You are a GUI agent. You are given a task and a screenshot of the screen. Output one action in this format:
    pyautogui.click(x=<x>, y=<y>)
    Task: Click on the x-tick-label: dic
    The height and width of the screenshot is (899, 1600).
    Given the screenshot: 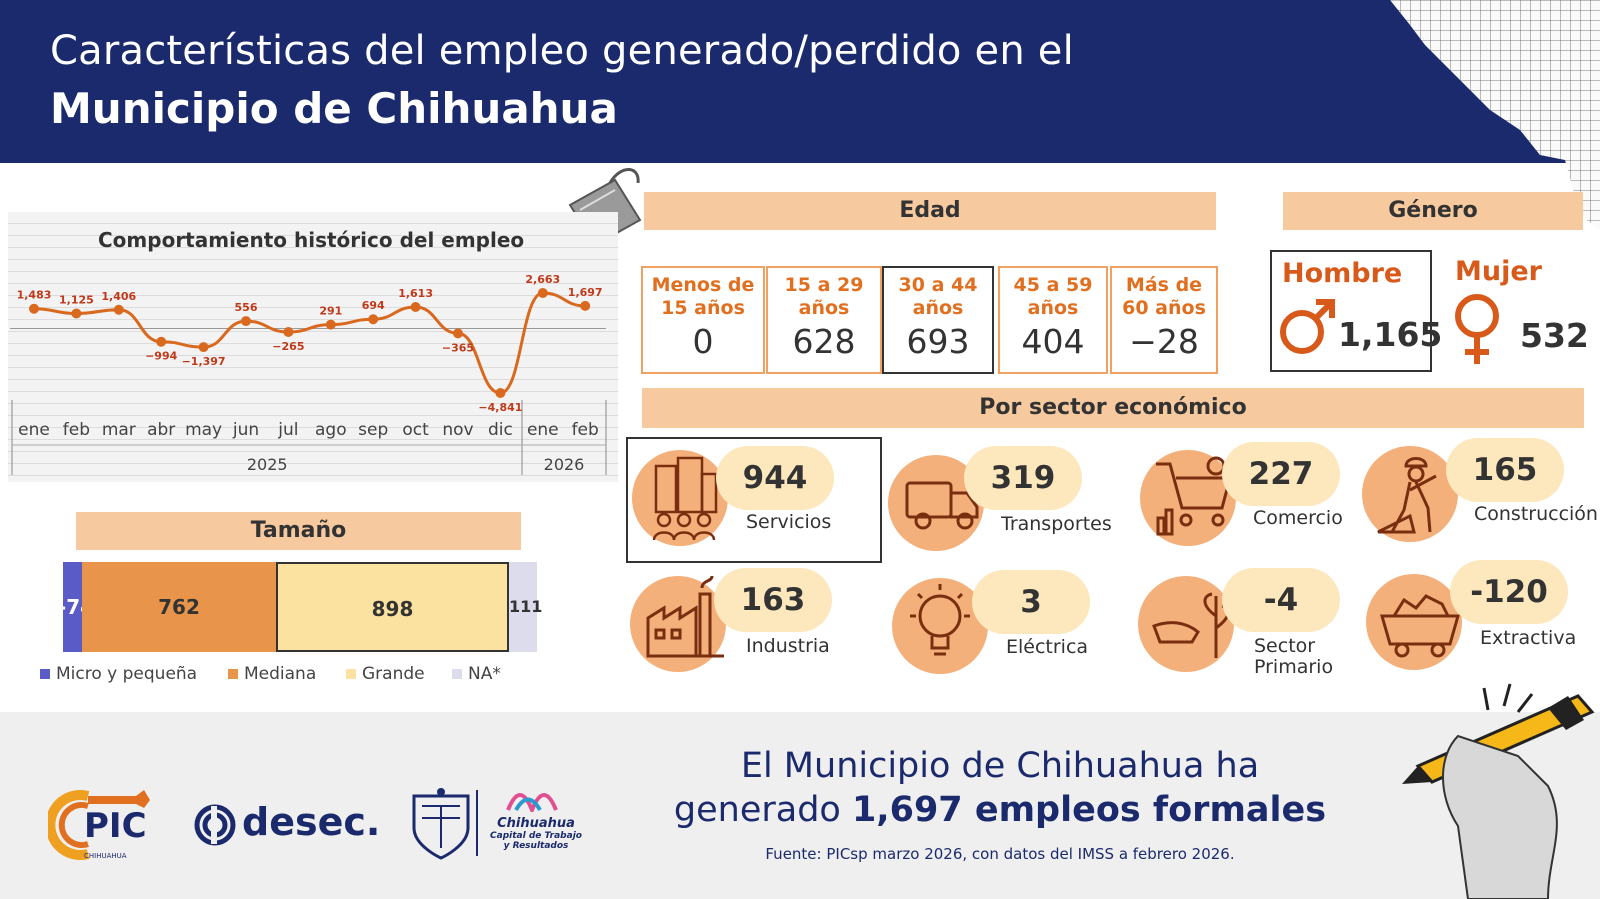 What is the action you would take?
    pyautogui.click(x=500, y=430)
    